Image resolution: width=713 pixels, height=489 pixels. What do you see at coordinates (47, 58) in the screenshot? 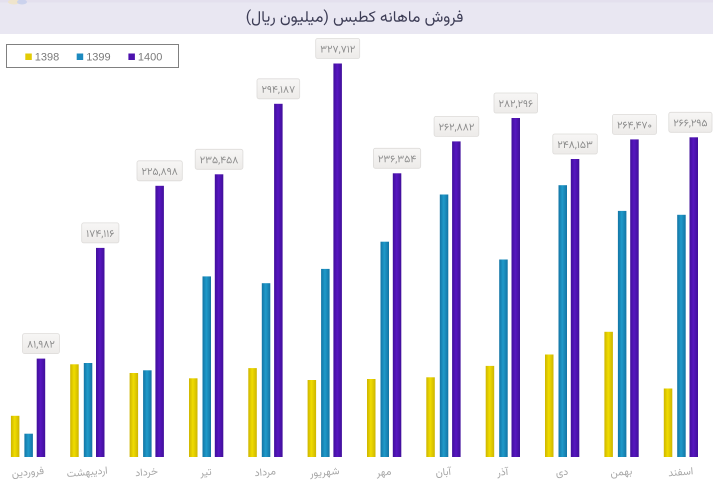
I see `svg-text: 1398` at bounding box center [47, 58].